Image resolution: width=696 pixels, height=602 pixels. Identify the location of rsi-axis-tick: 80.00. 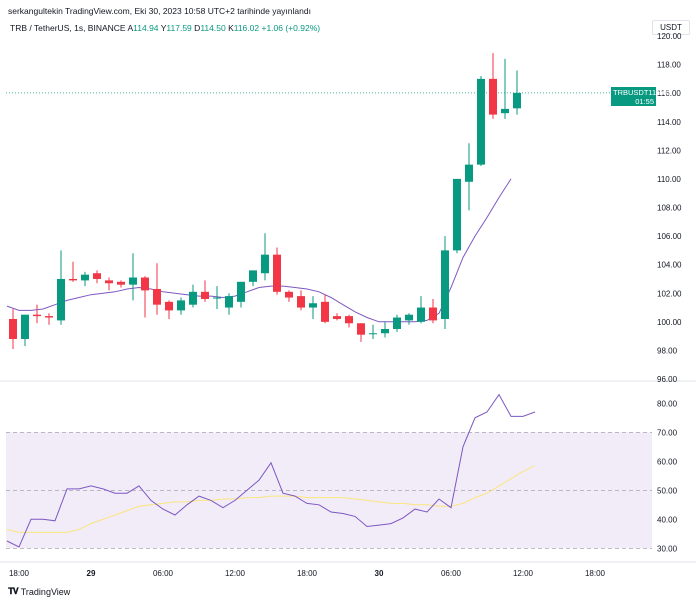
(667, 403).